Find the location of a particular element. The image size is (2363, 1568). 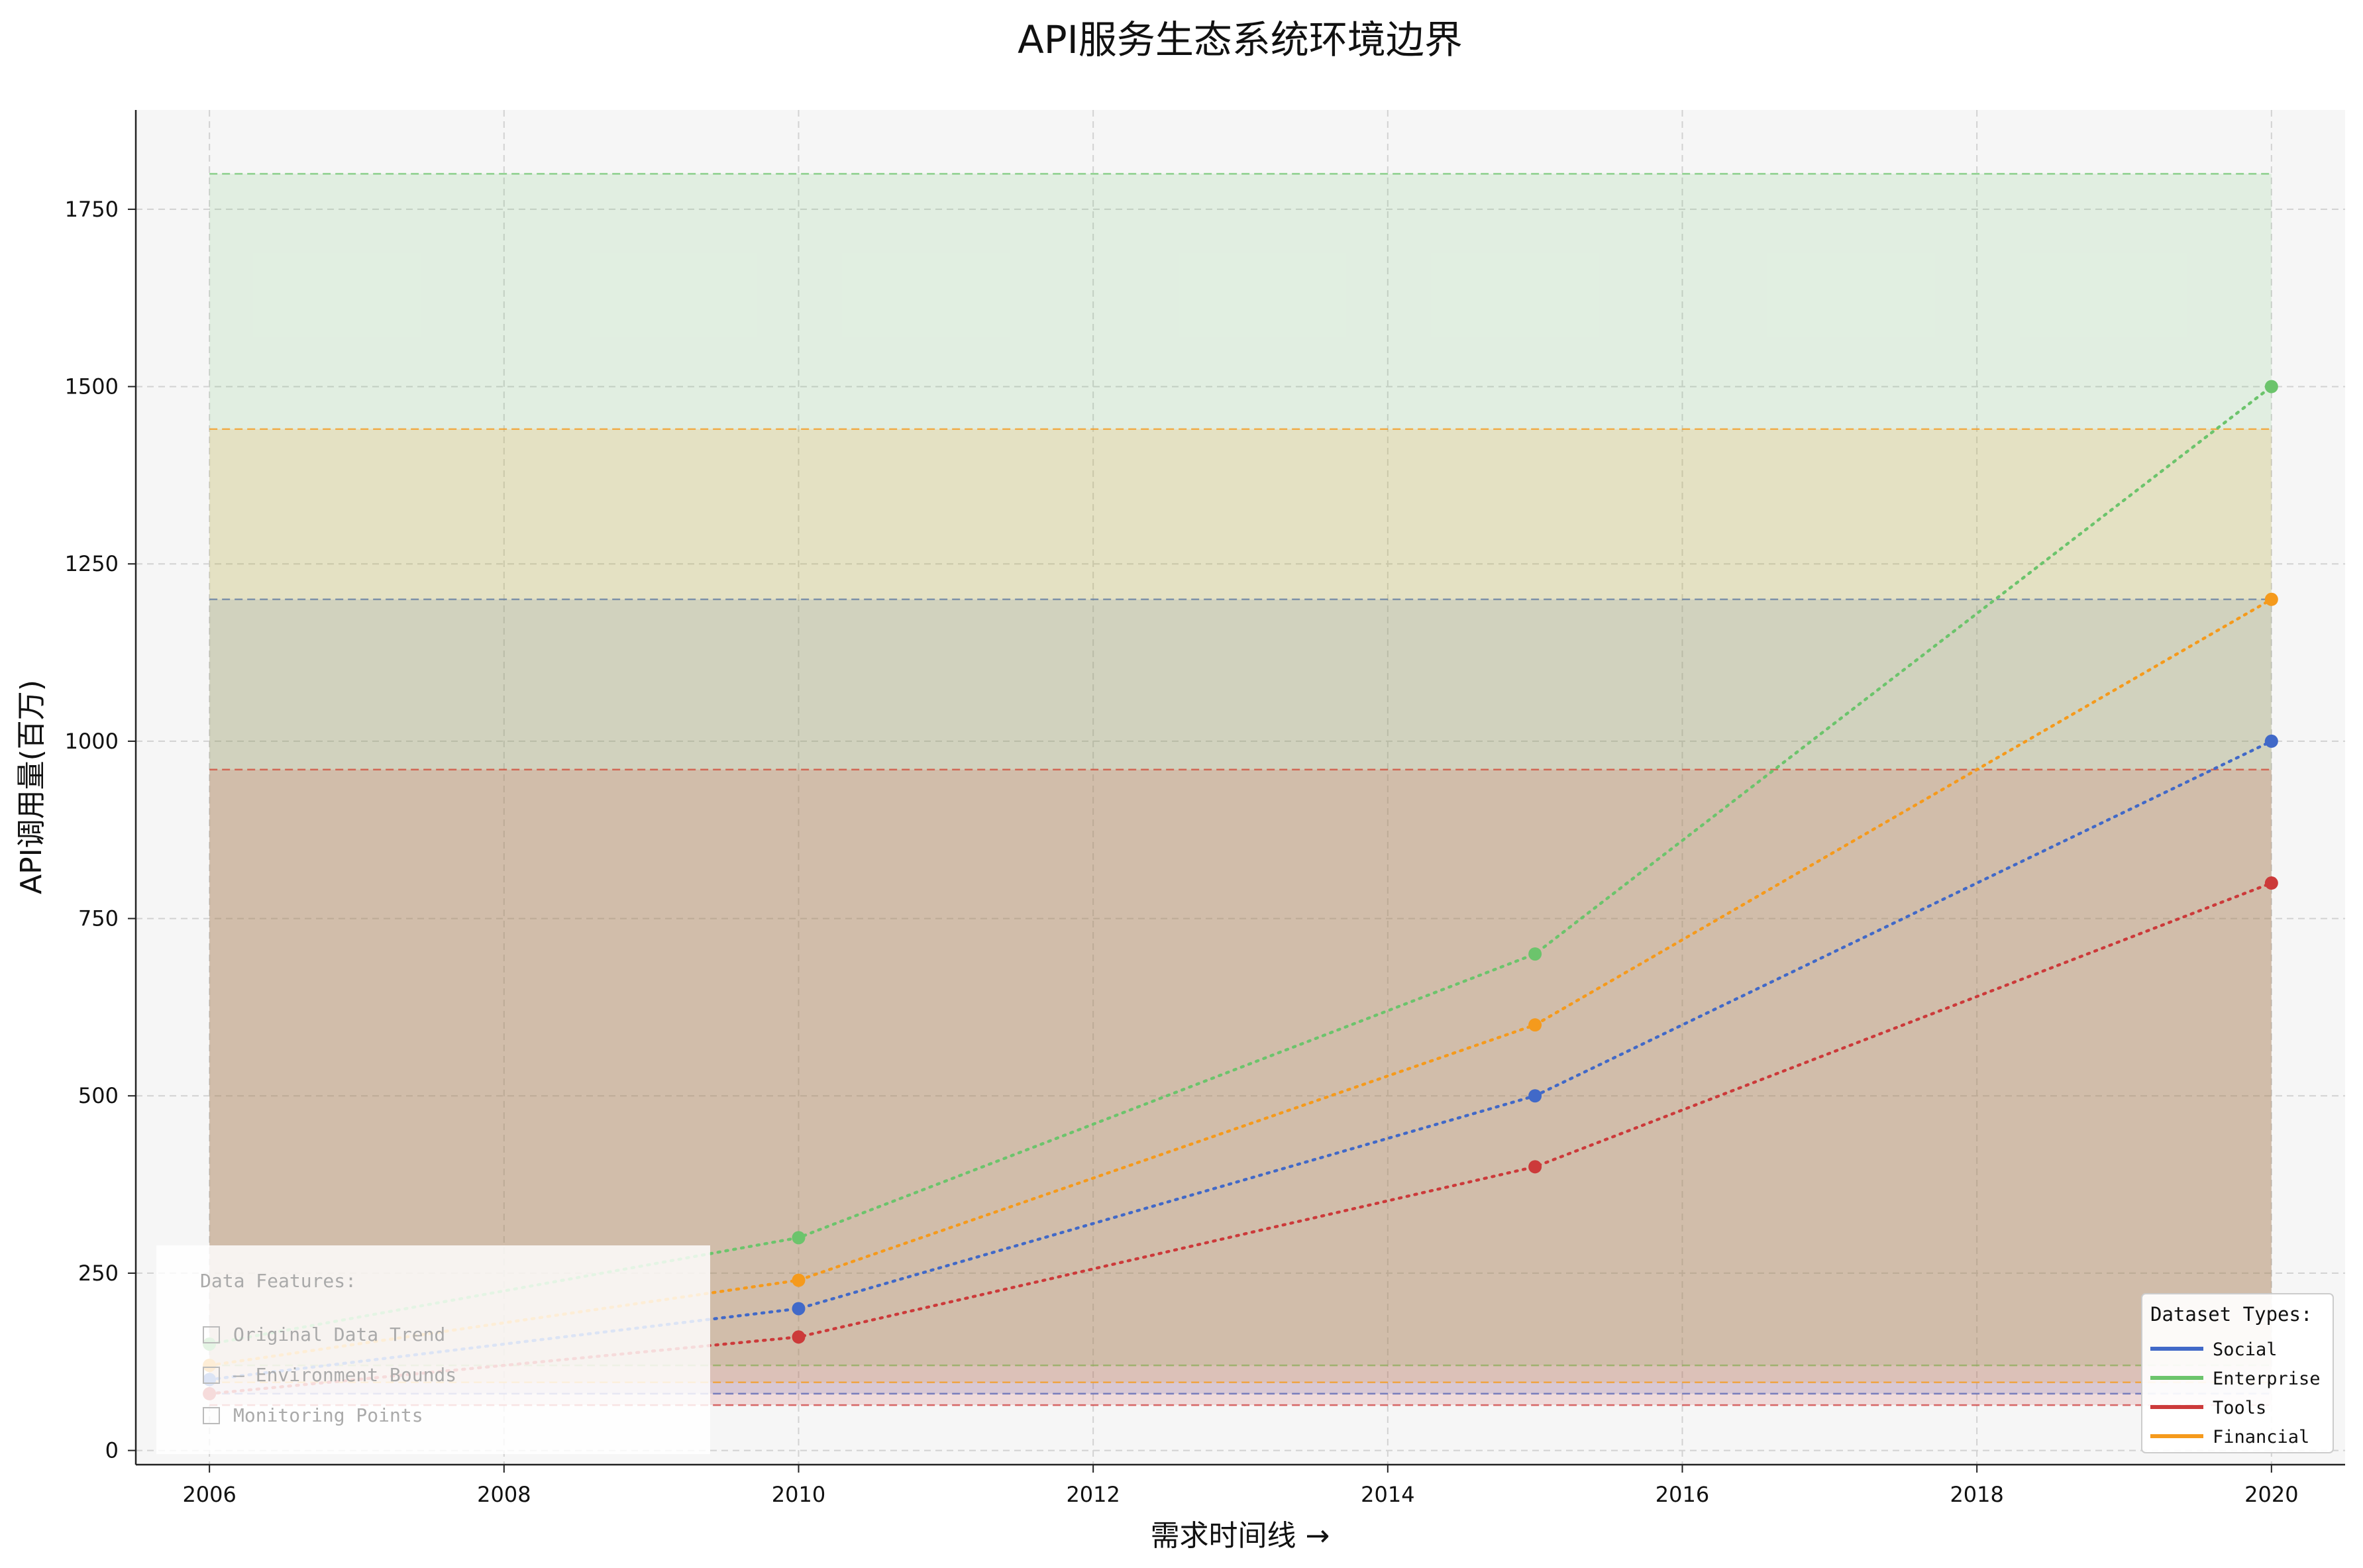

legend-background is located at coordinates (2237, 1373).